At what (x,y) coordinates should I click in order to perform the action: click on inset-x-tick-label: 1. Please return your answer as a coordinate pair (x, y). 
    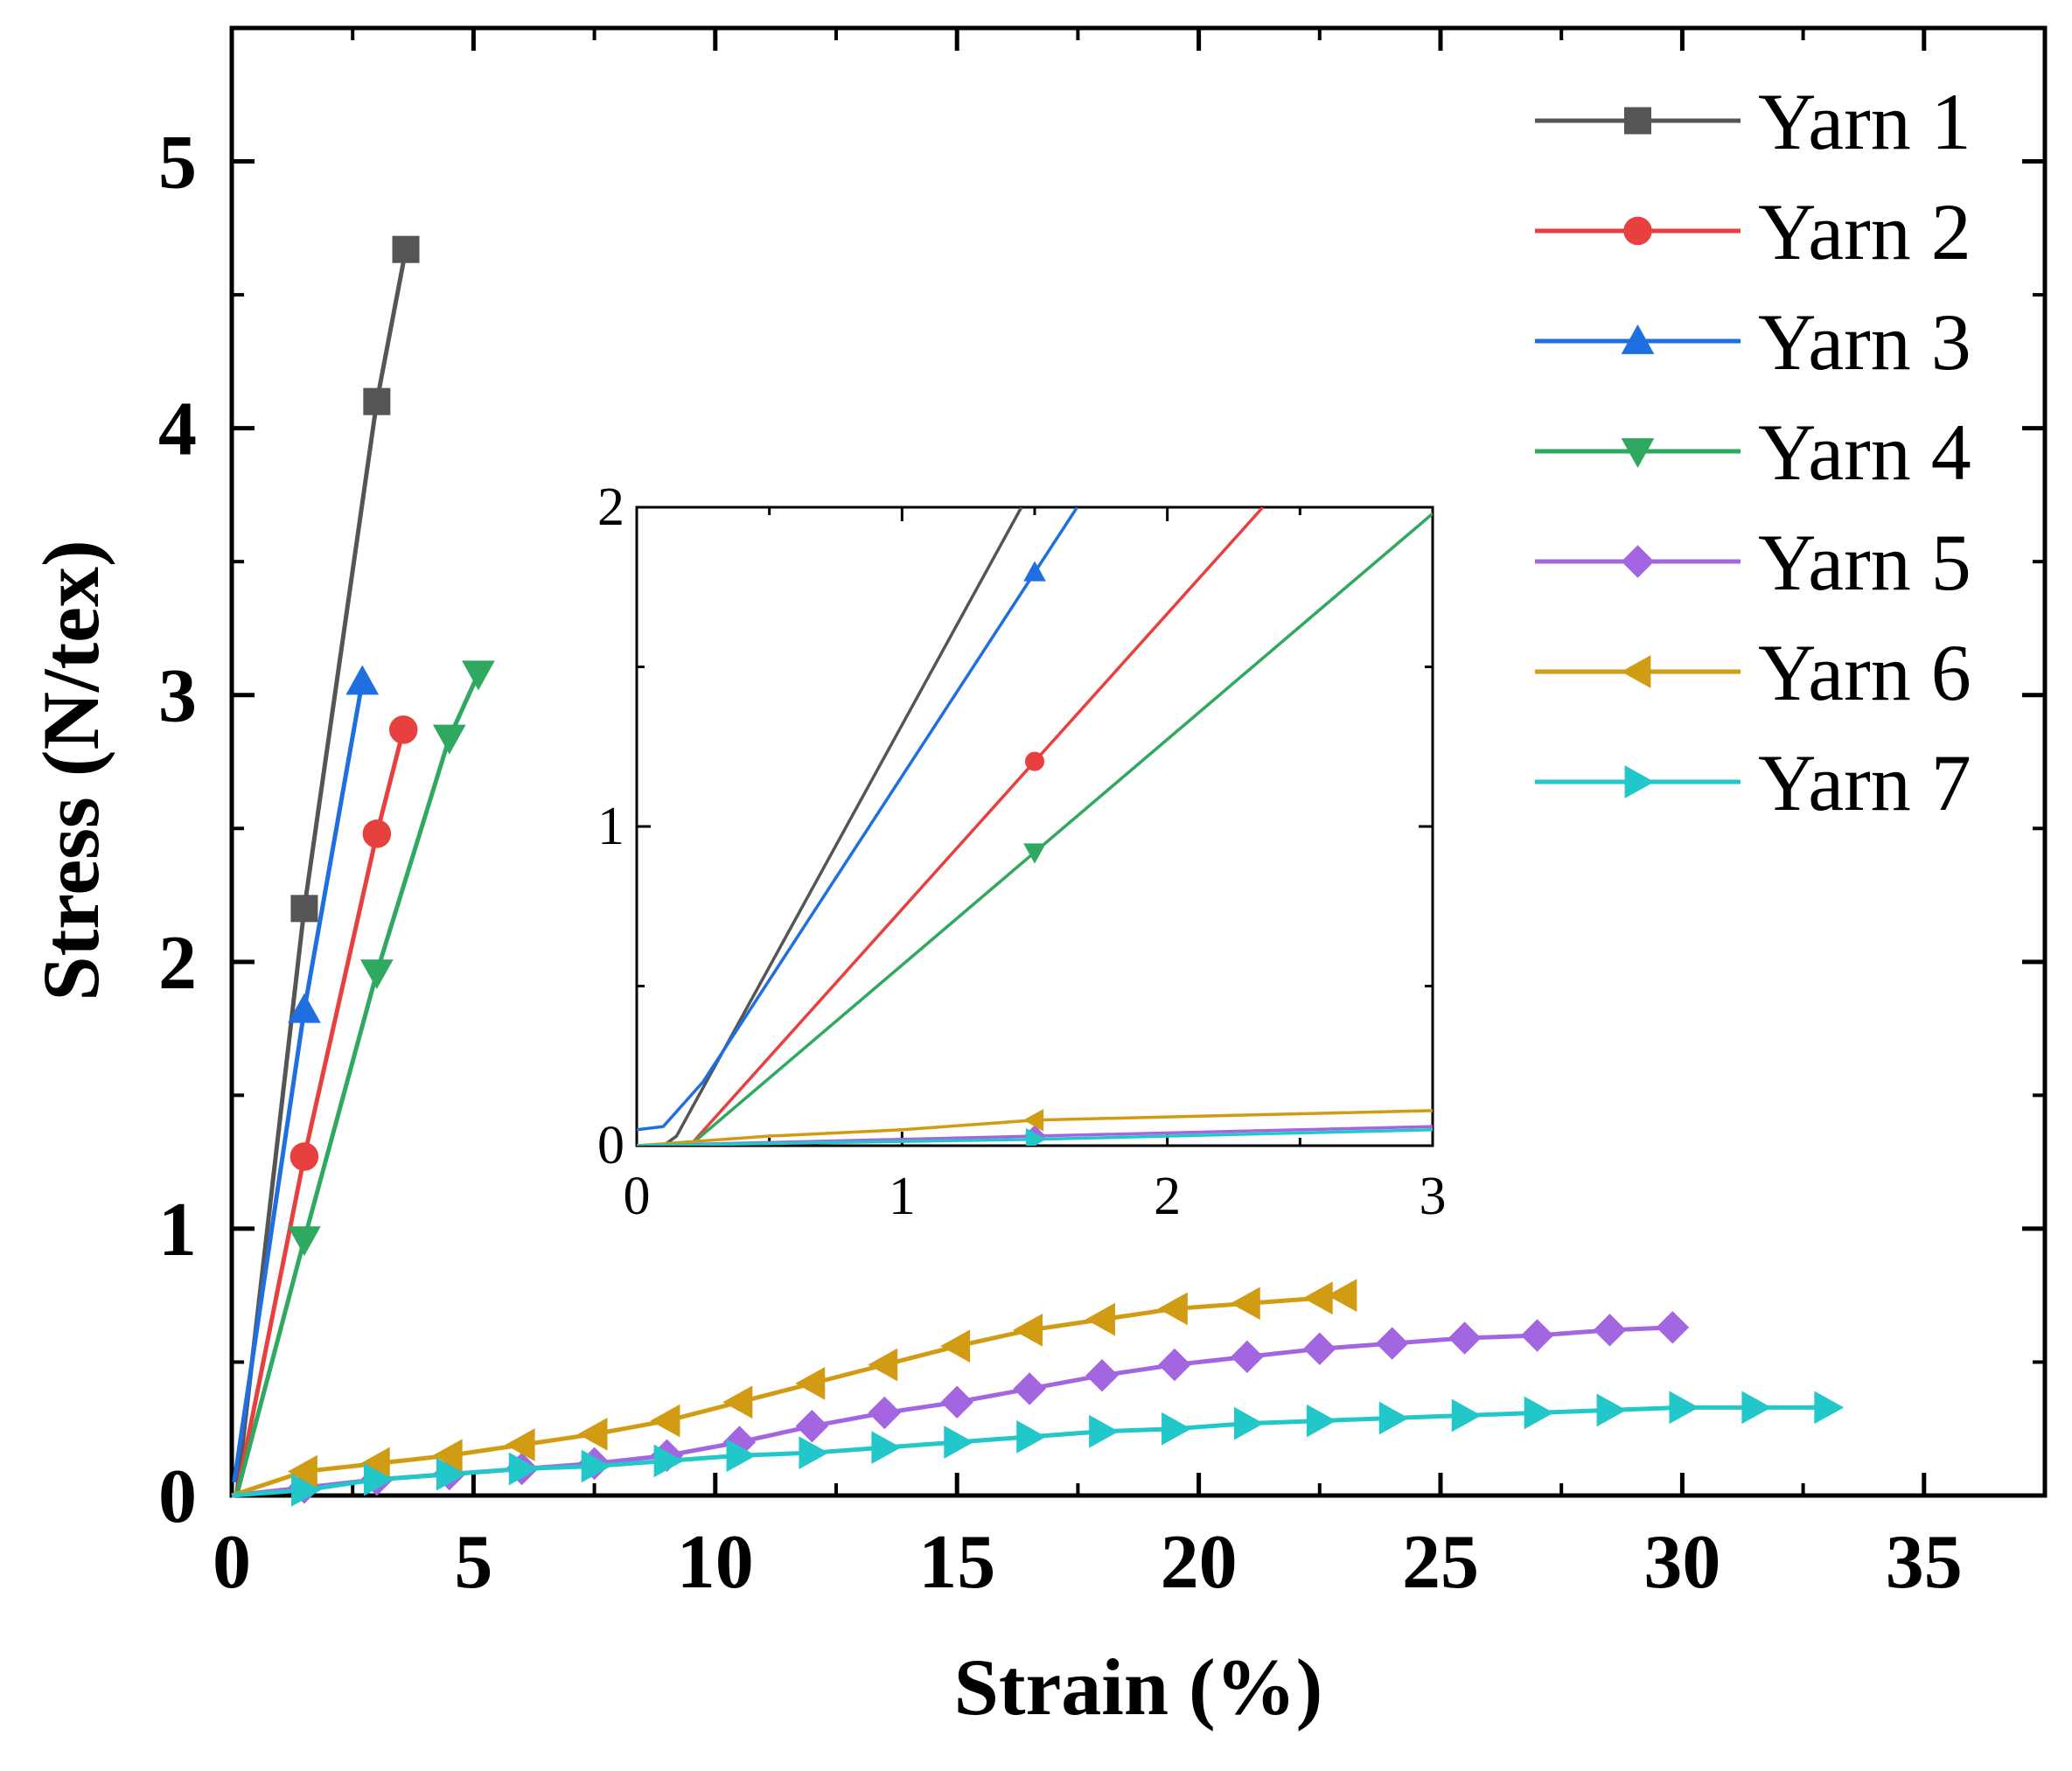
    Looking at the image, I should click on (902, 1196).